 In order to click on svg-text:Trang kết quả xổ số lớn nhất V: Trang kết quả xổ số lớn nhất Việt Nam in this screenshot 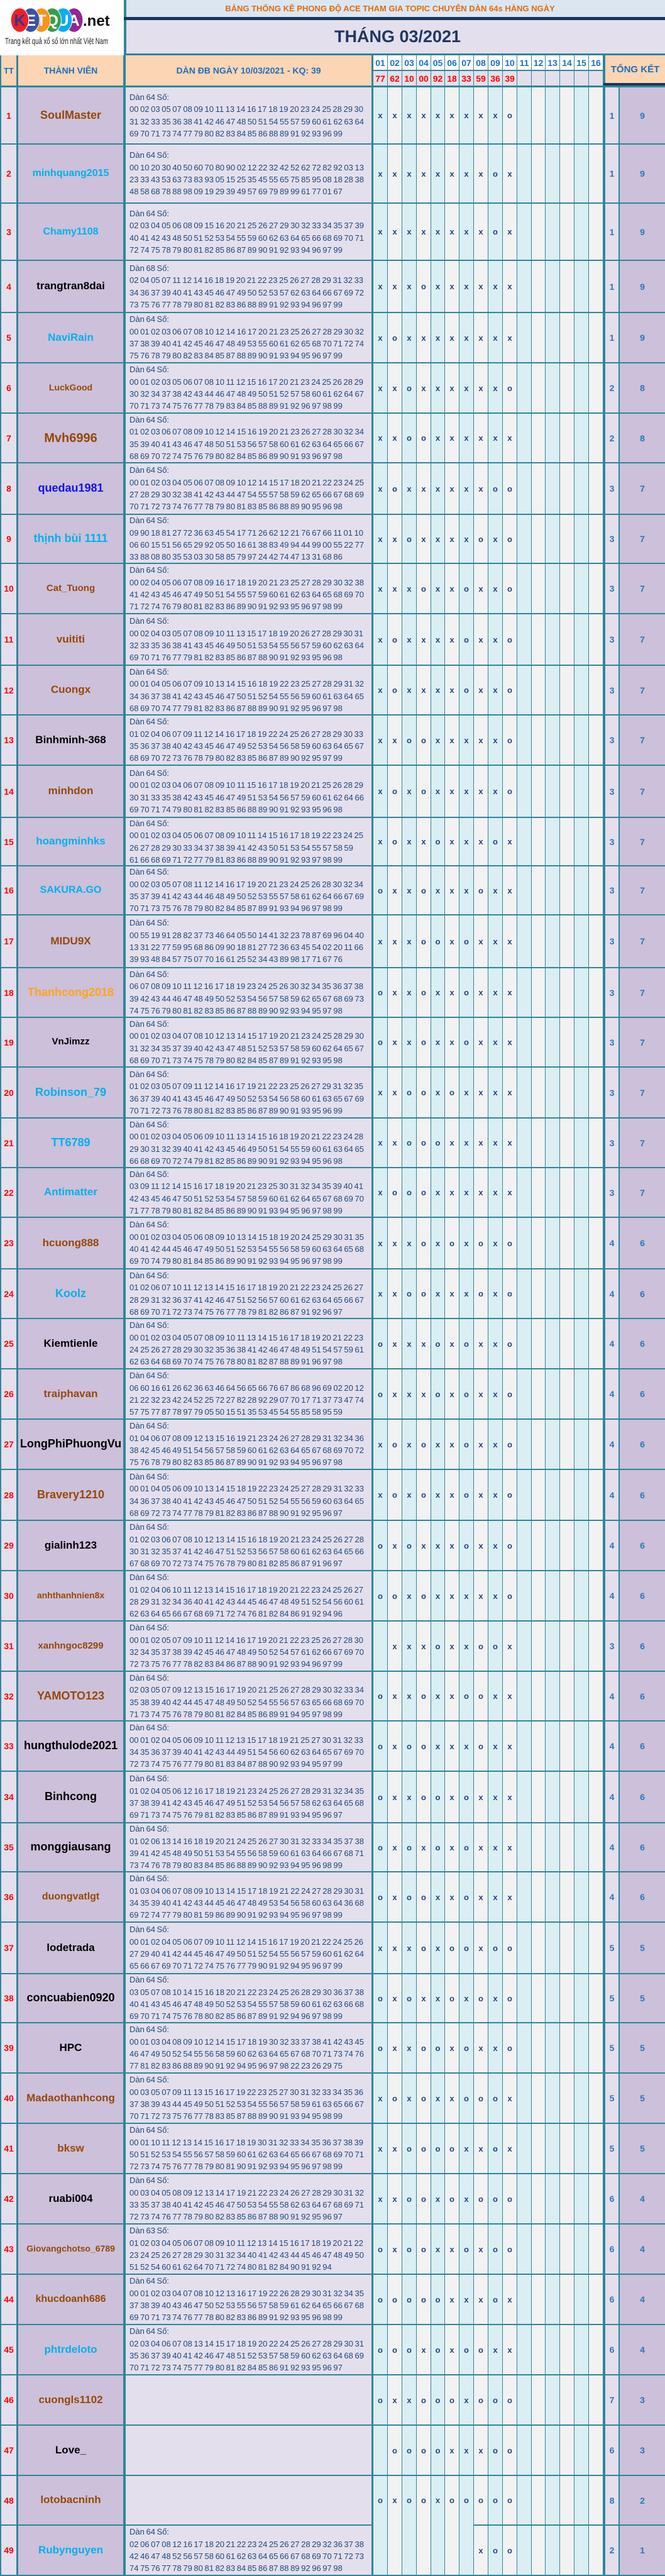, I will do `click(56, 41)`.